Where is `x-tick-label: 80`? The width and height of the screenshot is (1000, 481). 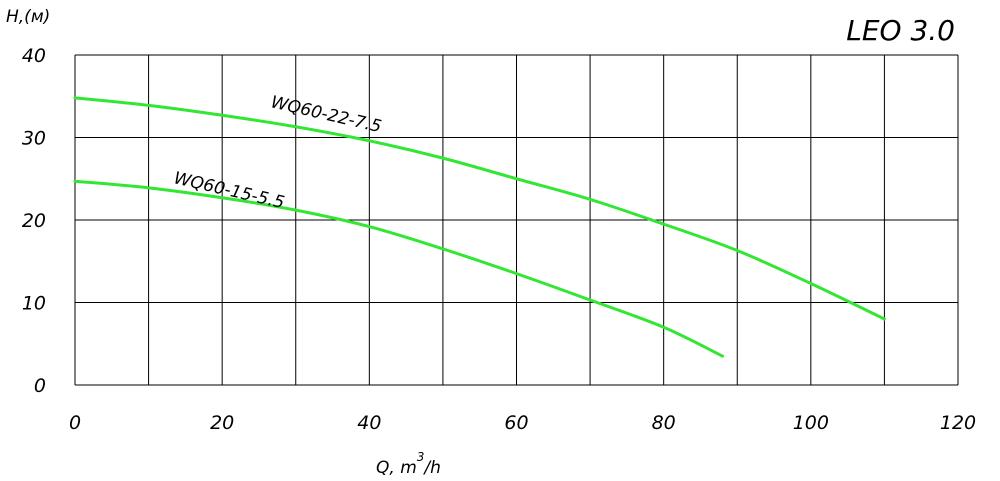
x-tick-label: 80 is located at coordinates (664, 423).